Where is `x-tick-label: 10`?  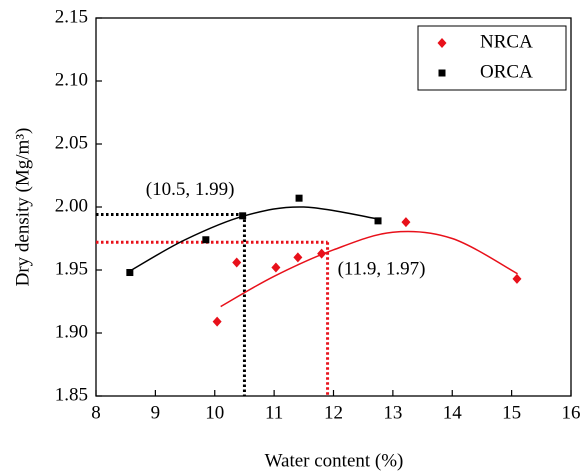 x-tick-label: 10 is located at coordinates (214, 412).